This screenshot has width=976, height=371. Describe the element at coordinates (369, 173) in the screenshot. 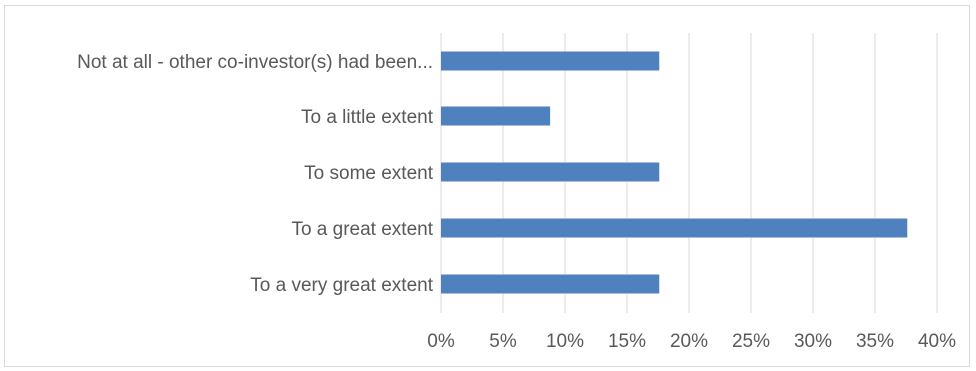

I see `category-label: To some extent` at that location.